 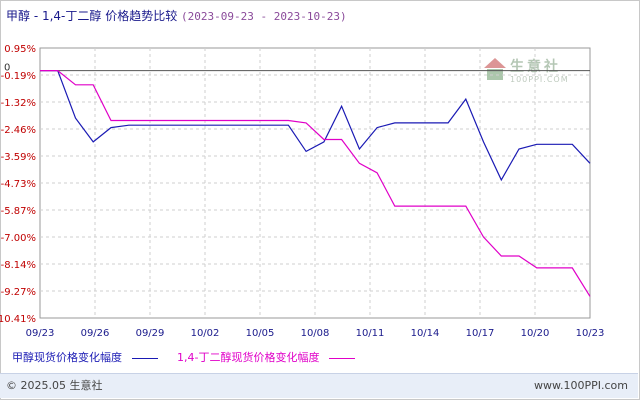 I want to click on x-tick-label: 10/20, so click(x=535, y=333).